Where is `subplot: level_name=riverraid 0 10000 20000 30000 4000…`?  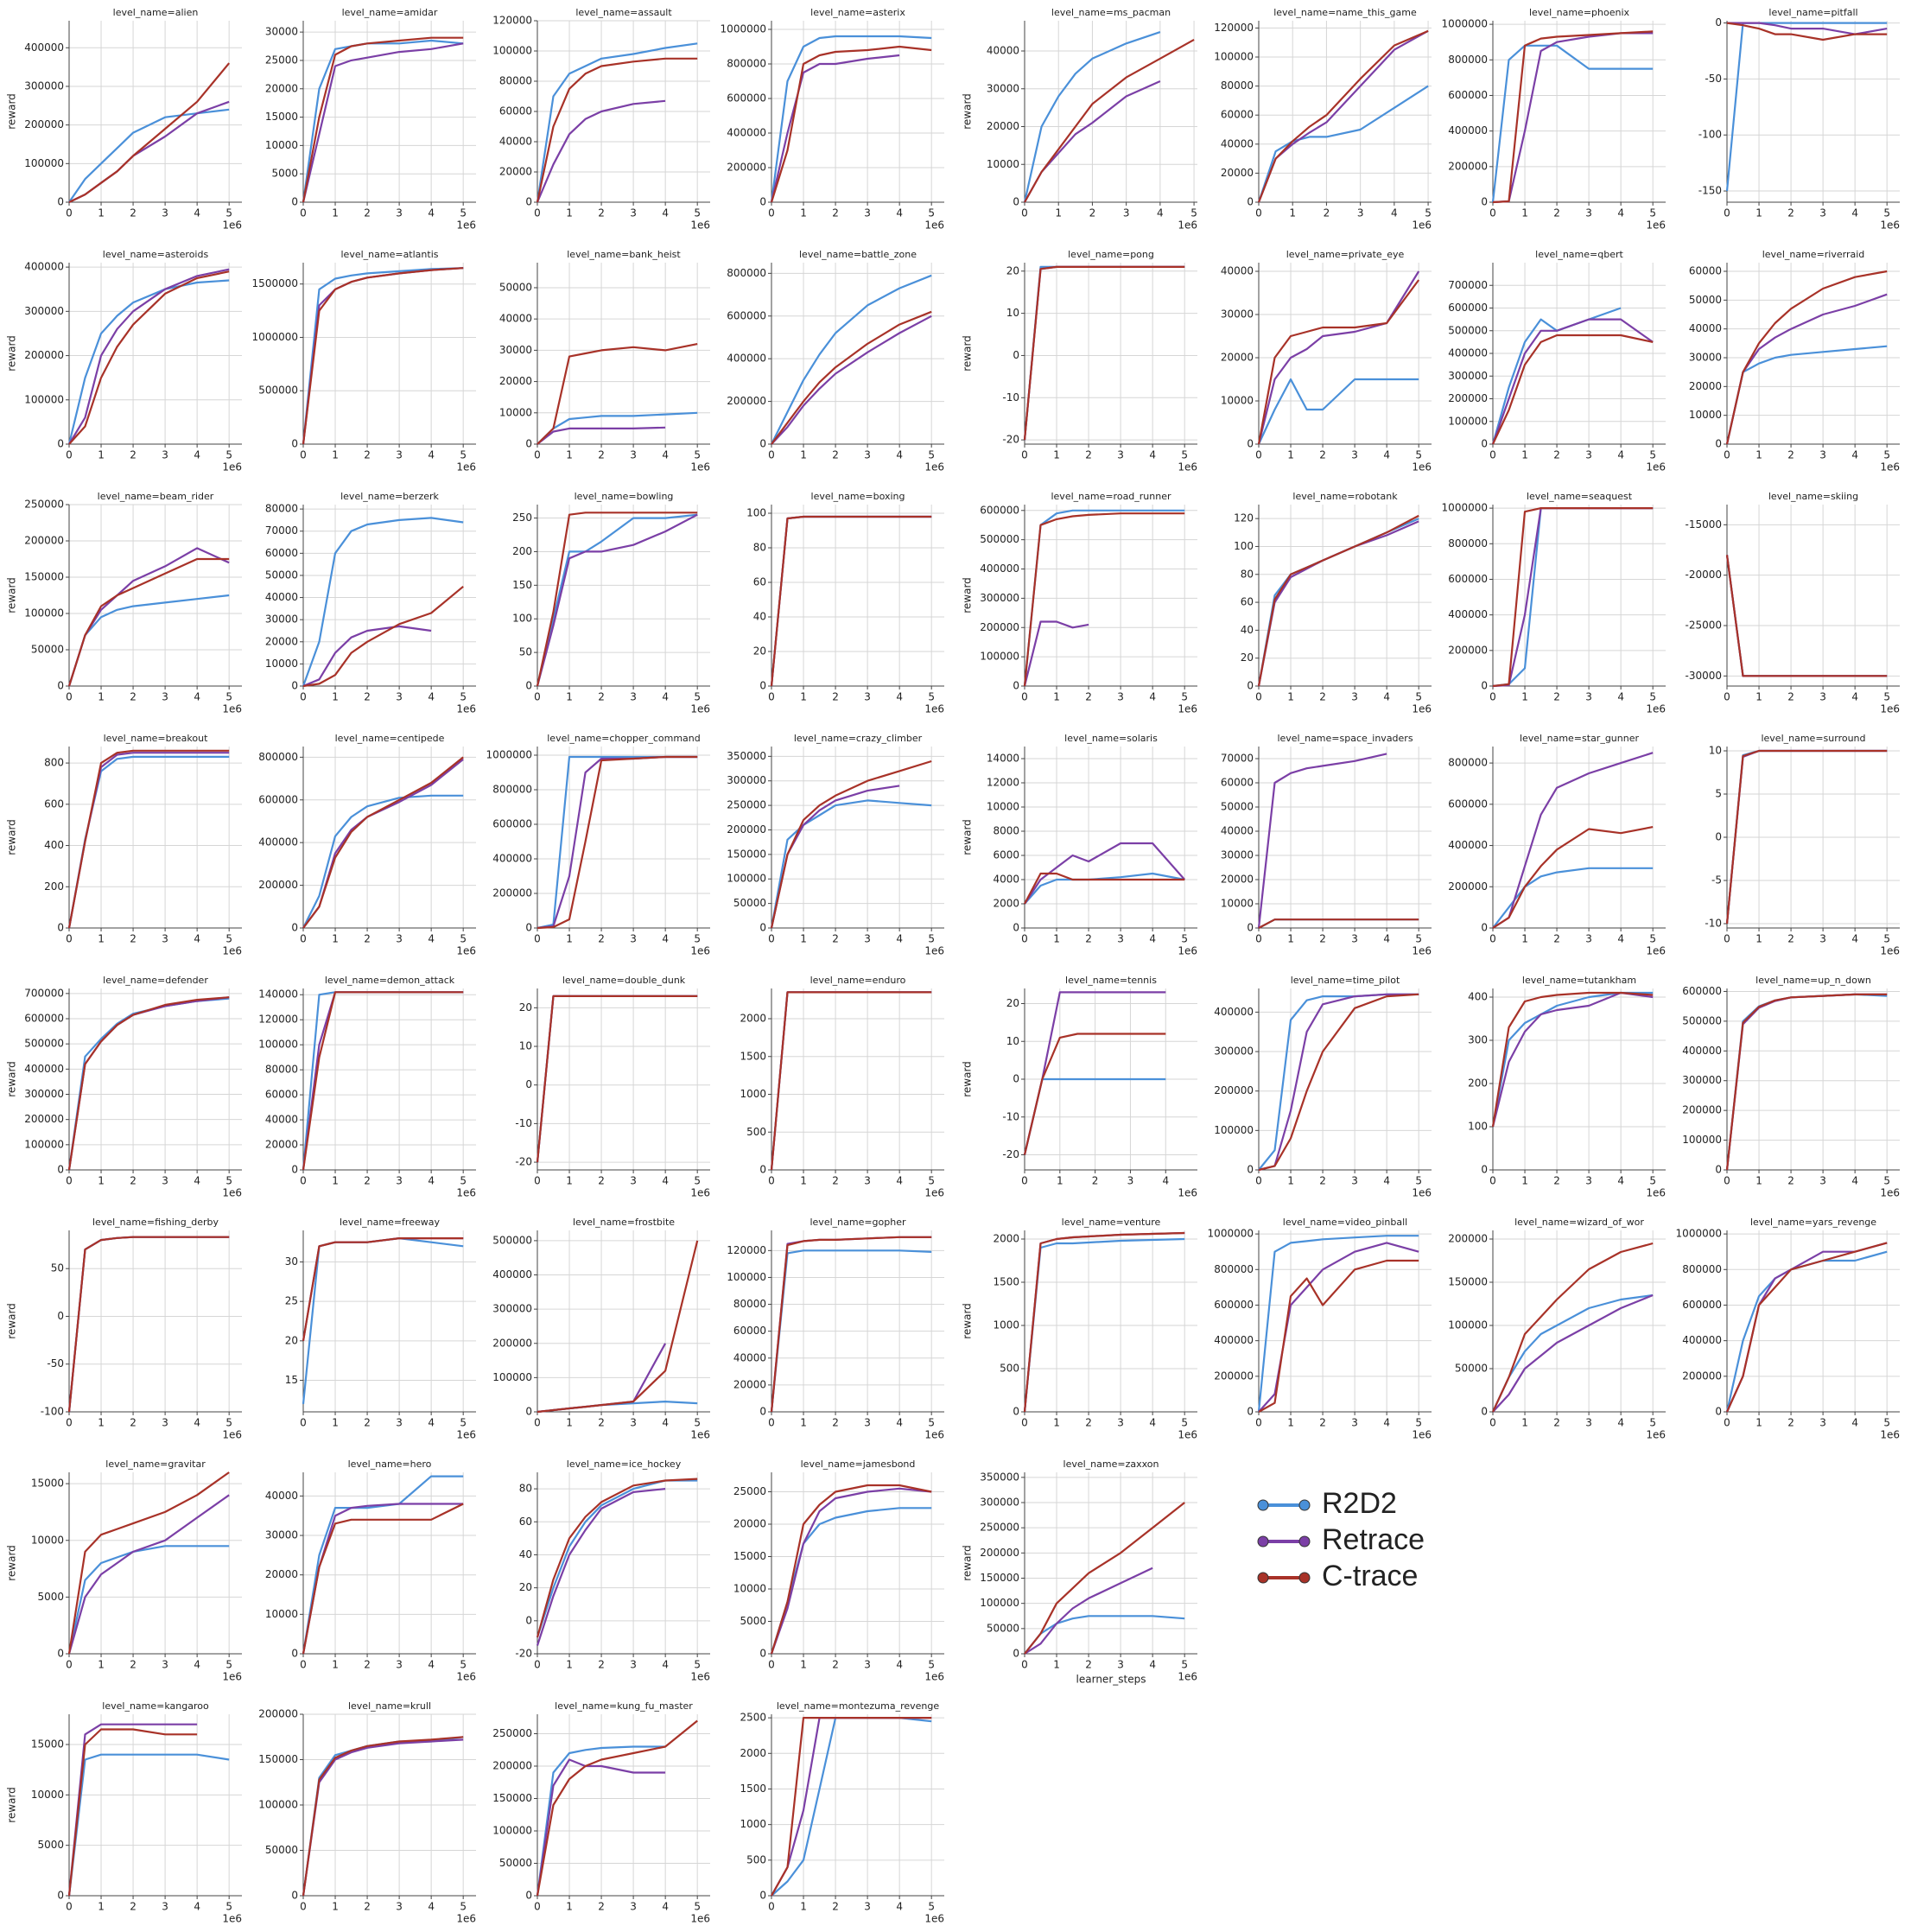 subplot: level_name=riverraid 0 10000 20000 30000 4000… is located at coordinates (1795, 361).